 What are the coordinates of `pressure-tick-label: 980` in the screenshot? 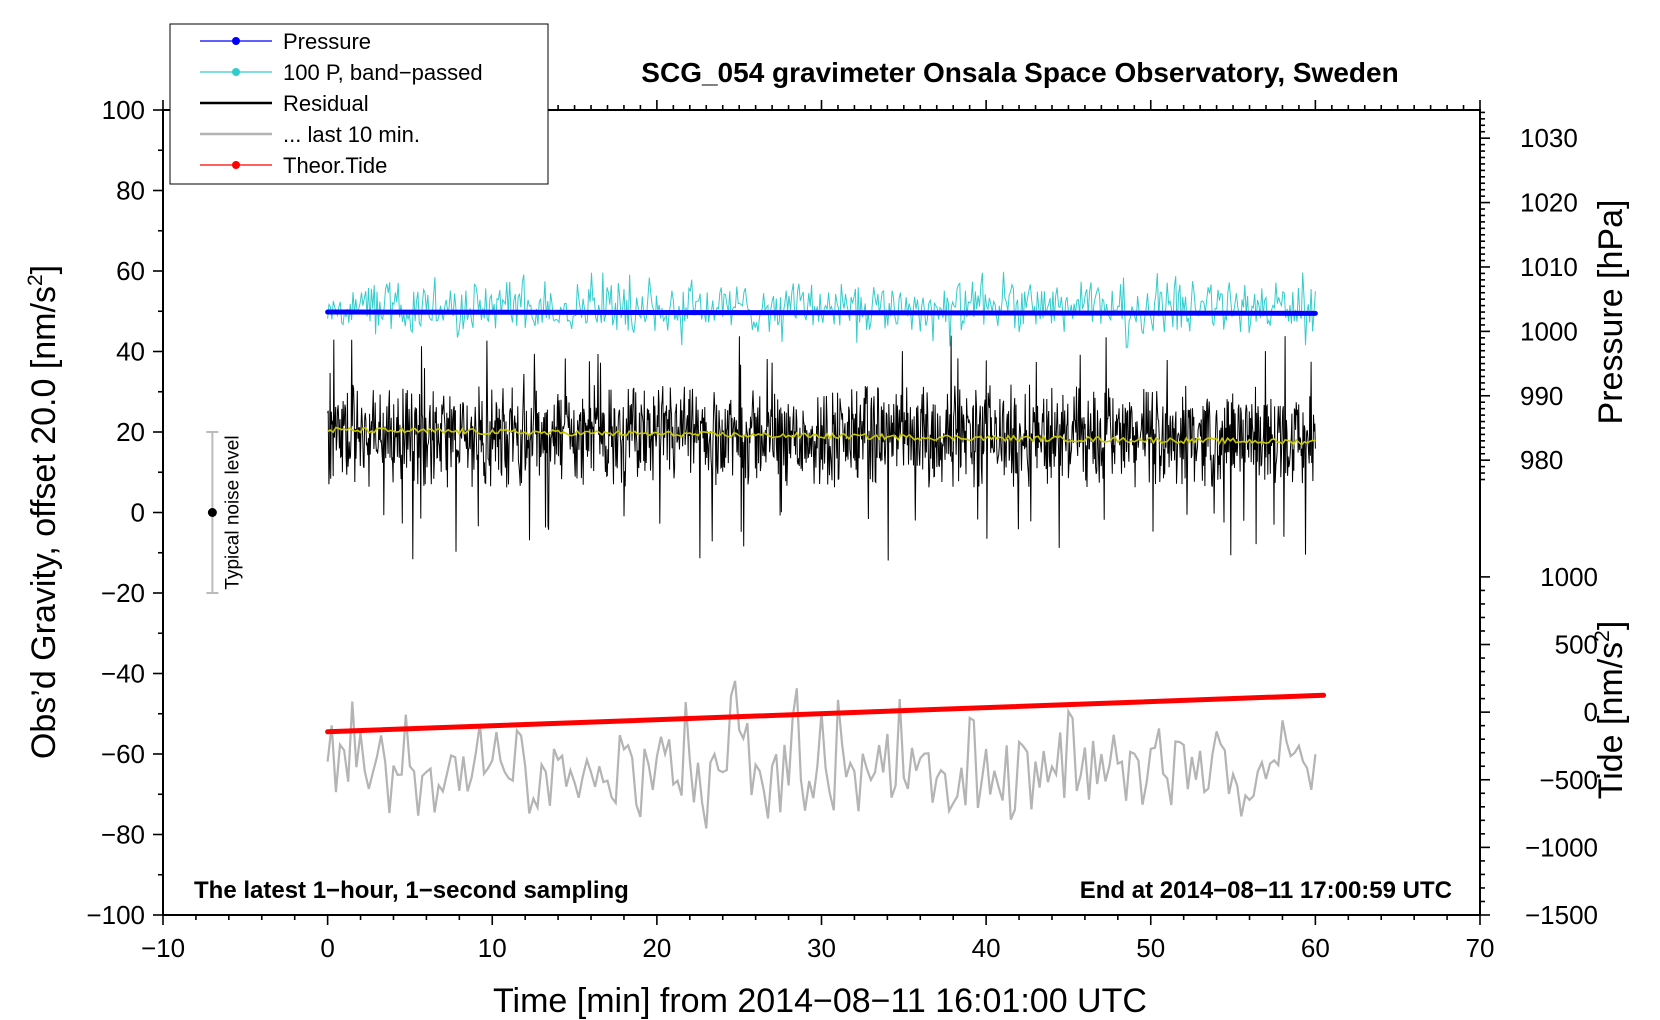 It's located at (1541, 460).